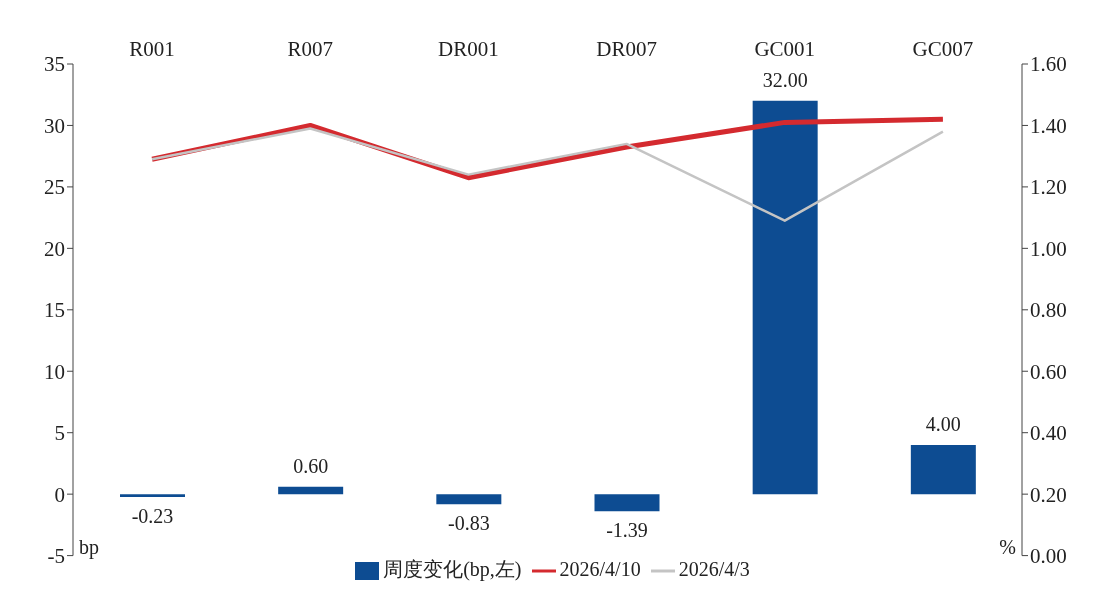 The width and height of the screenshot is (1115, 595). What do you see at coordinates (452, 568) in the screenshot?
I see `legend-label: 周度变化(bp,左)` at bounding box center [452, 568].